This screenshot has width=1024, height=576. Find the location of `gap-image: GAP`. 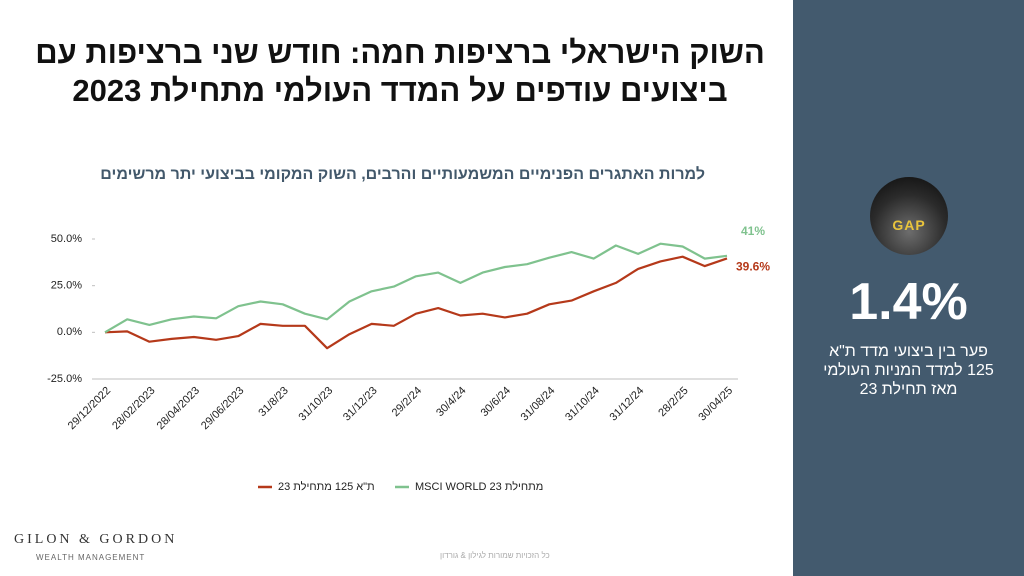

gap-image: GAP is located at coordinates (909, 216).